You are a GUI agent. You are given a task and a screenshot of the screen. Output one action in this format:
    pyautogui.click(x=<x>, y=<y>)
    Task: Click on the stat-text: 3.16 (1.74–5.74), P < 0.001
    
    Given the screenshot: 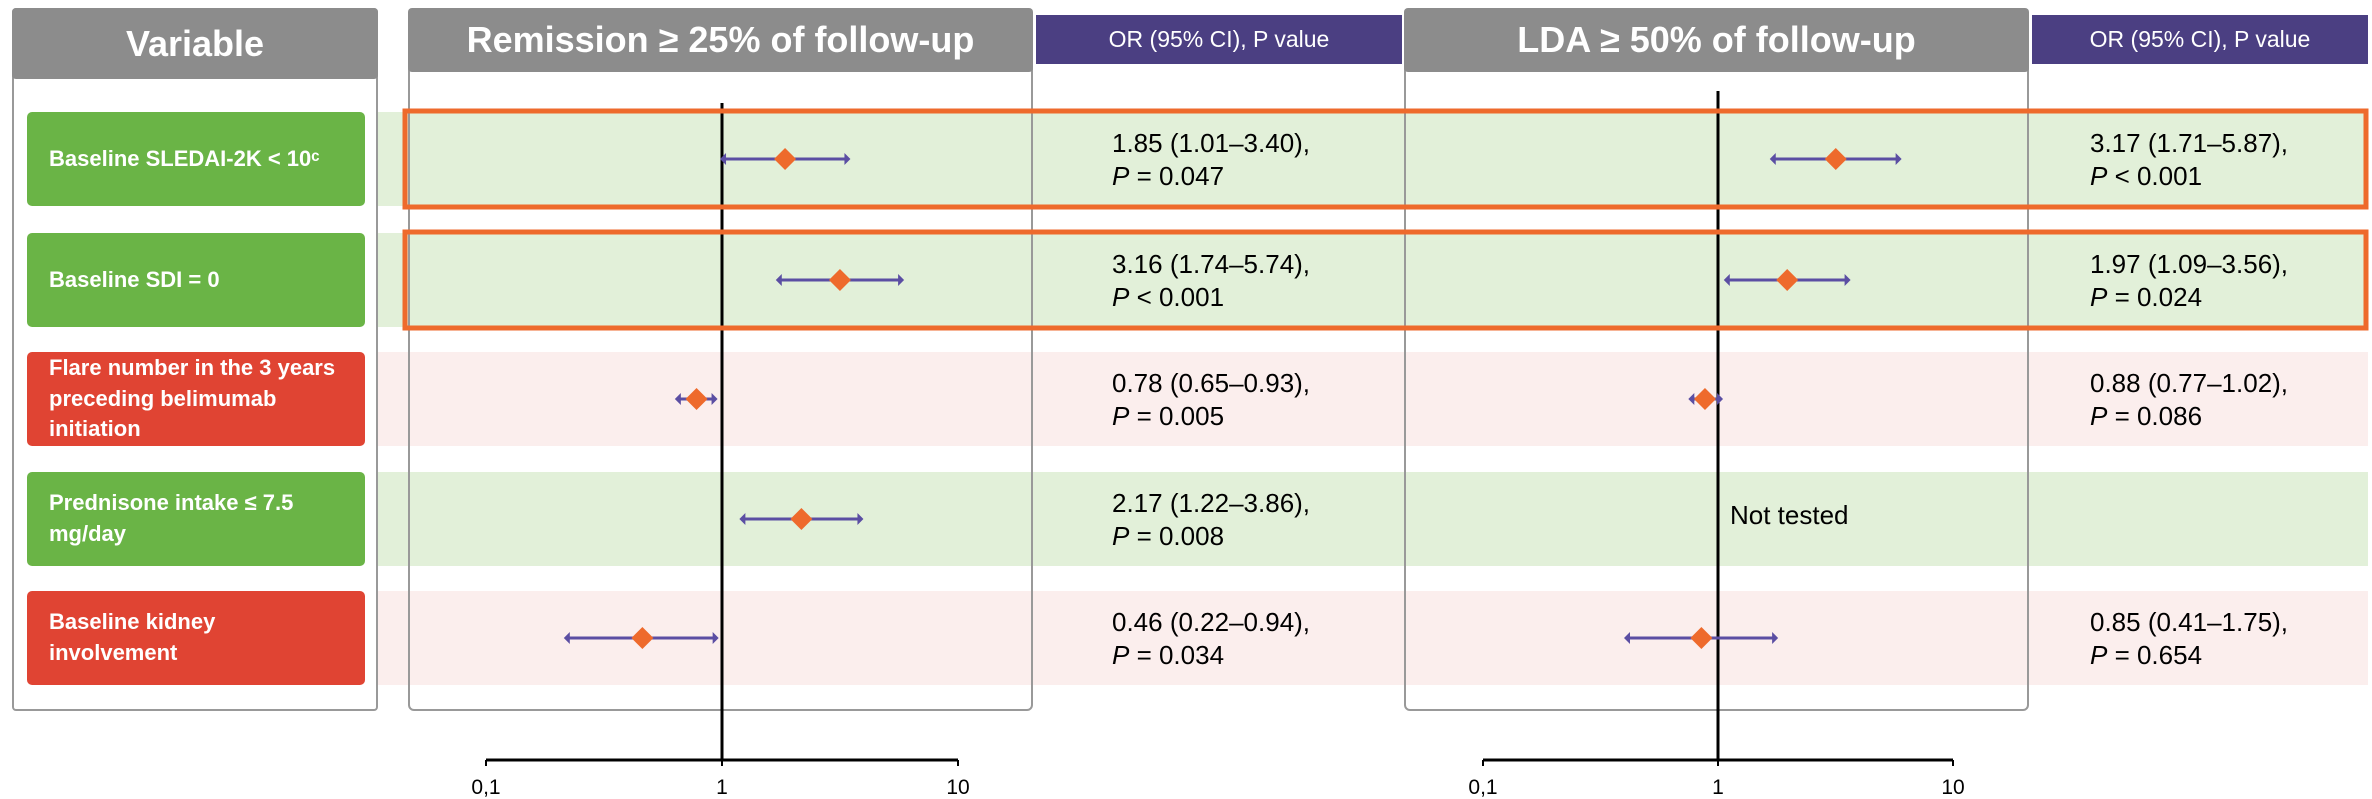 What is the action you would take?
    pyautogui.click(x=1211, y=280)
    